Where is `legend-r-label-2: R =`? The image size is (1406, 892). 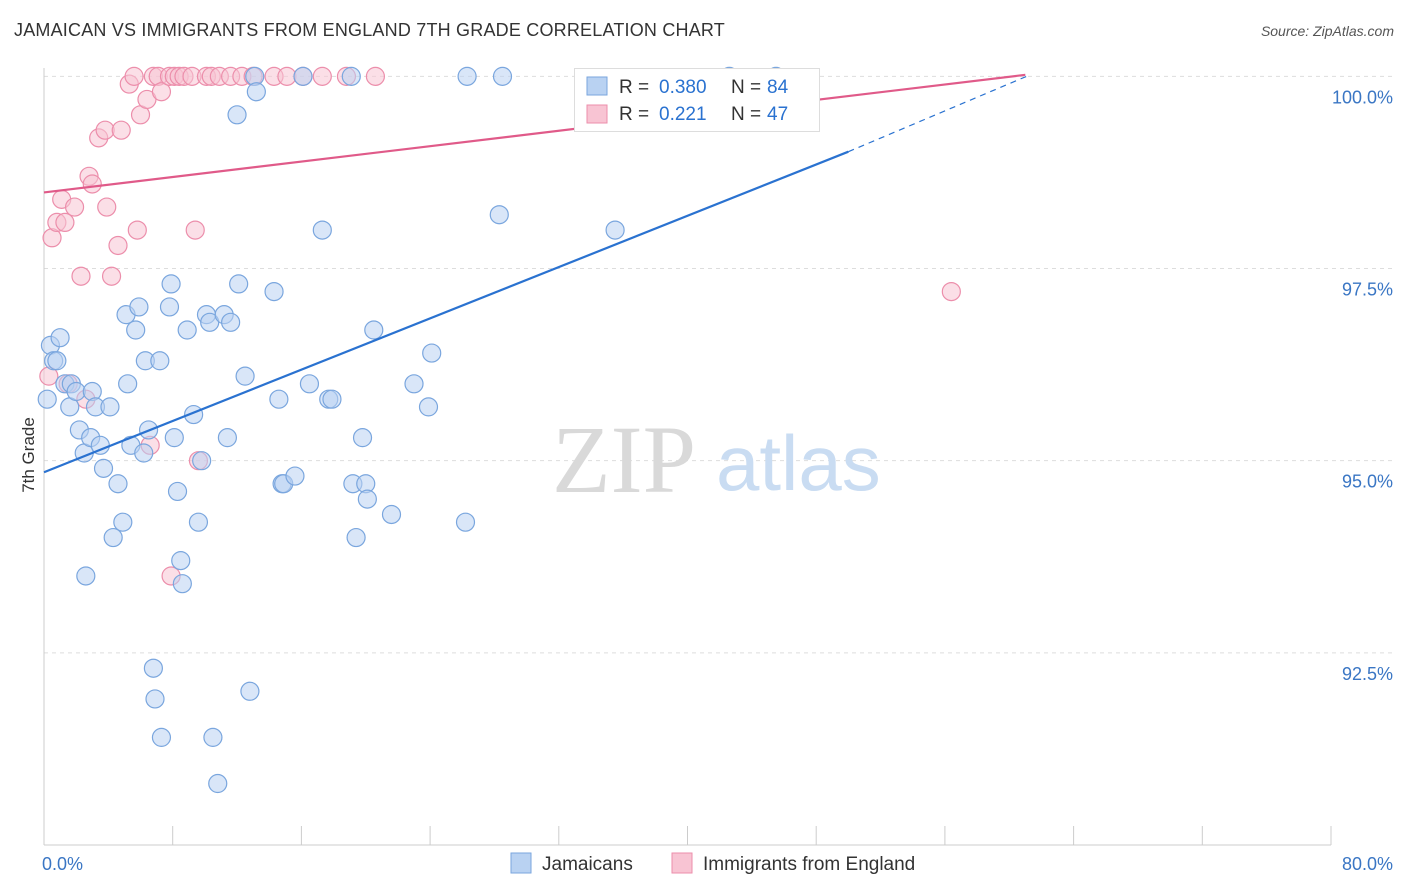 legend-r-label-2: R = is located at coordinates (634, 114).